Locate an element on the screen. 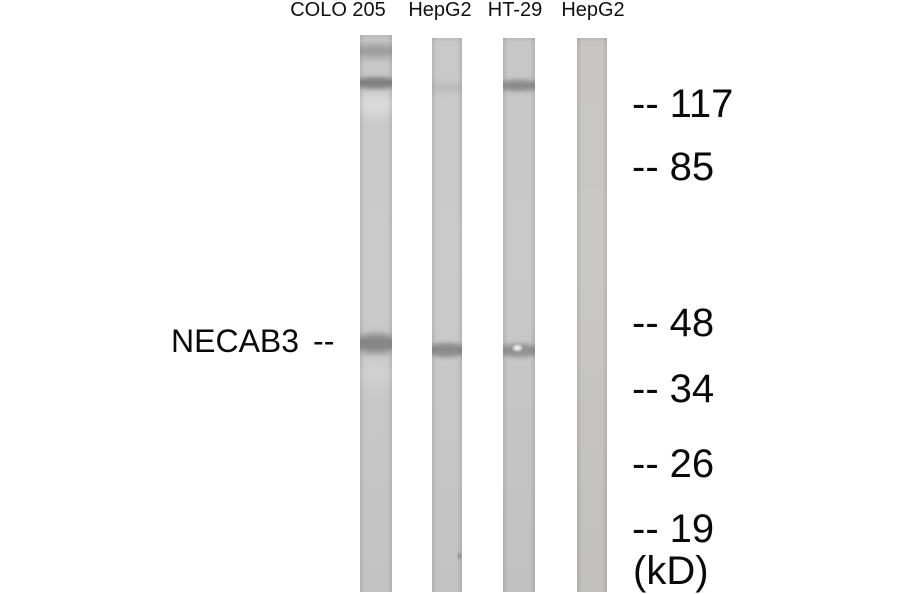 The width and height of the screenshot is (900, 594). band-annotation: NECAB3 -- is located at coordinates (252, 341).